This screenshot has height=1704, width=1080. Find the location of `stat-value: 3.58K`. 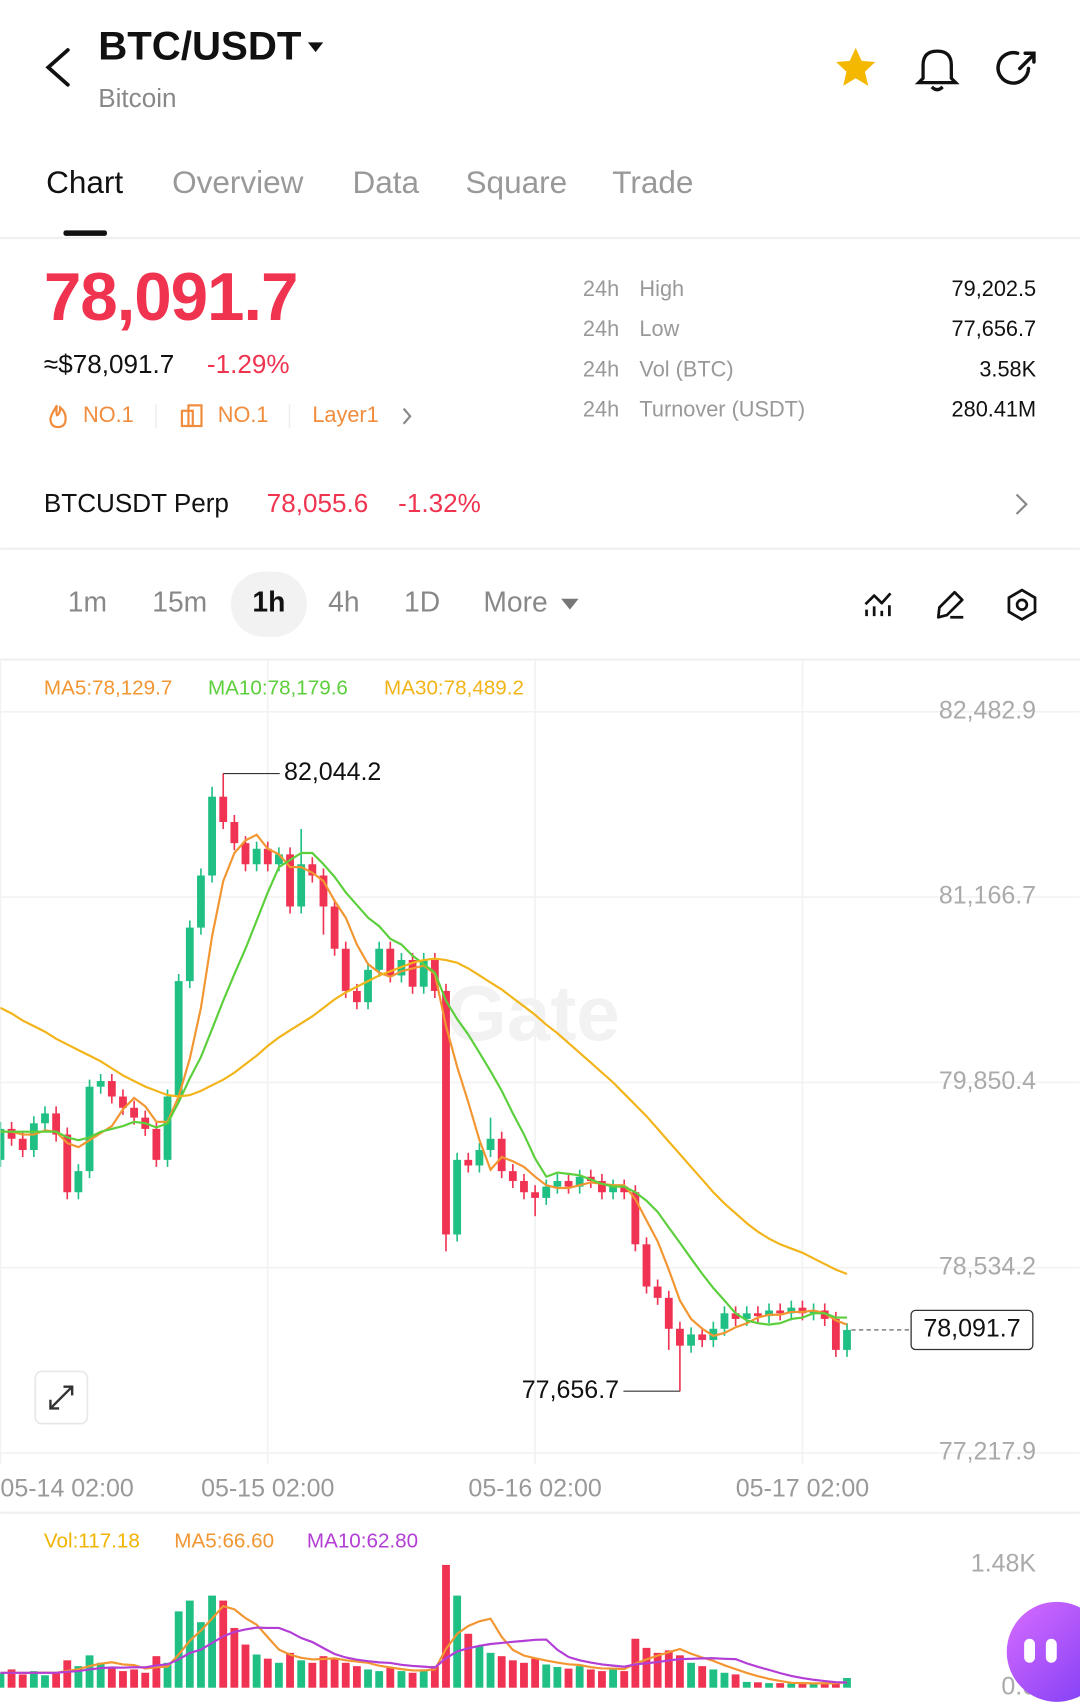

stat-value: 3.58K is located at coordinates (1007, 368).